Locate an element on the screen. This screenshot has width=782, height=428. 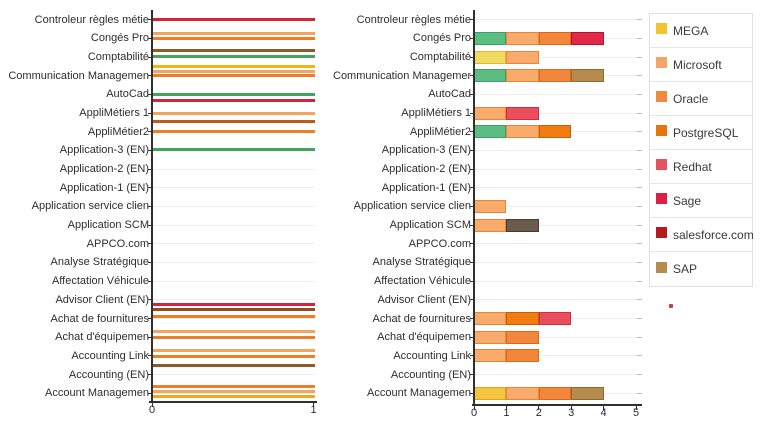
x-tick-label: 0 is located at coordinates (152, 410).